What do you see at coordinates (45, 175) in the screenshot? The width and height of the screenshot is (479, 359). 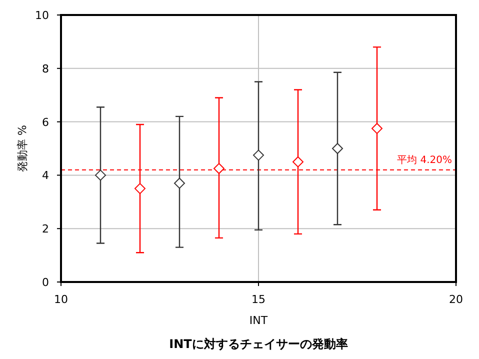 I see `y-tick-label: 4` at bounding box center [45, 175].